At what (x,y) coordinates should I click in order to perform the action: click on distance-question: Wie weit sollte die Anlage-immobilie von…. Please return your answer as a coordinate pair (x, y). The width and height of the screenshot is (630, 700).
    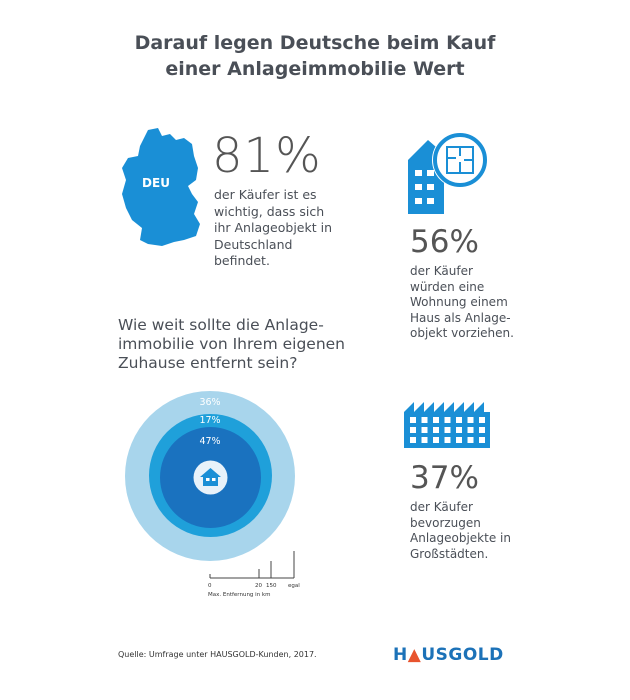
    Looking at the image, I should click on (232, 344).